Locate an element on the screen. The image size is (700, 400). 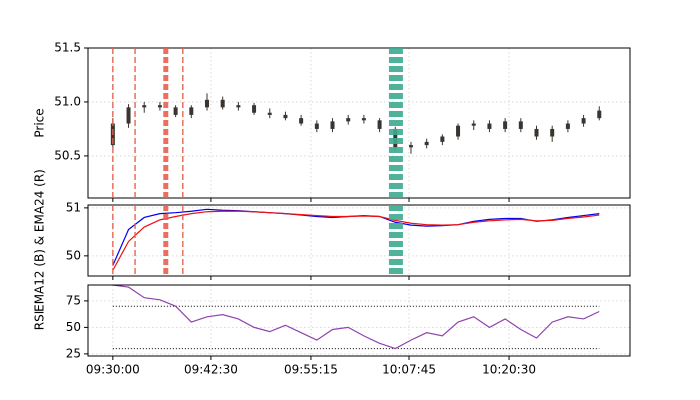
x-tick-label: 09:30:00 is located at coordinates (113, 370).